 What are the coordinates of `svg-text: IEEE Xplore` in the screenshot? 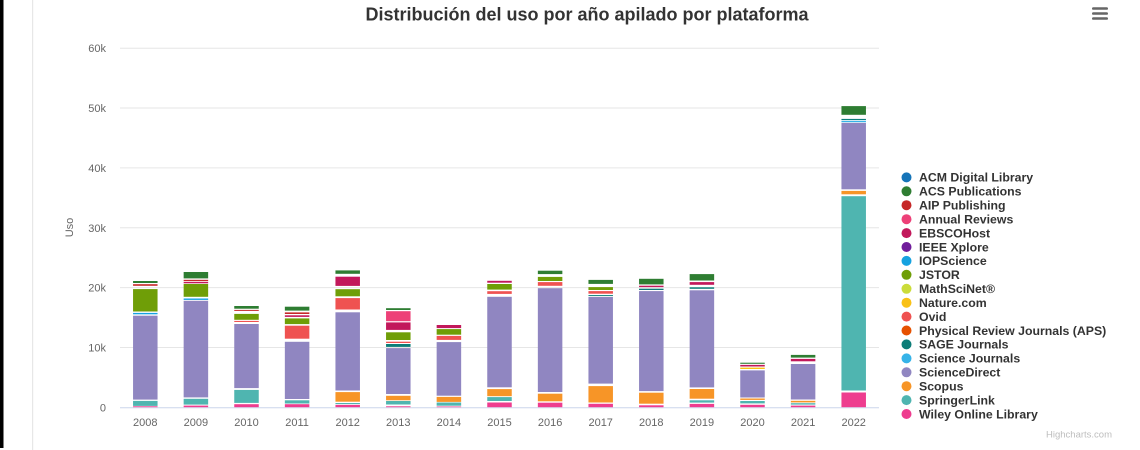 It's located at (954, 247).